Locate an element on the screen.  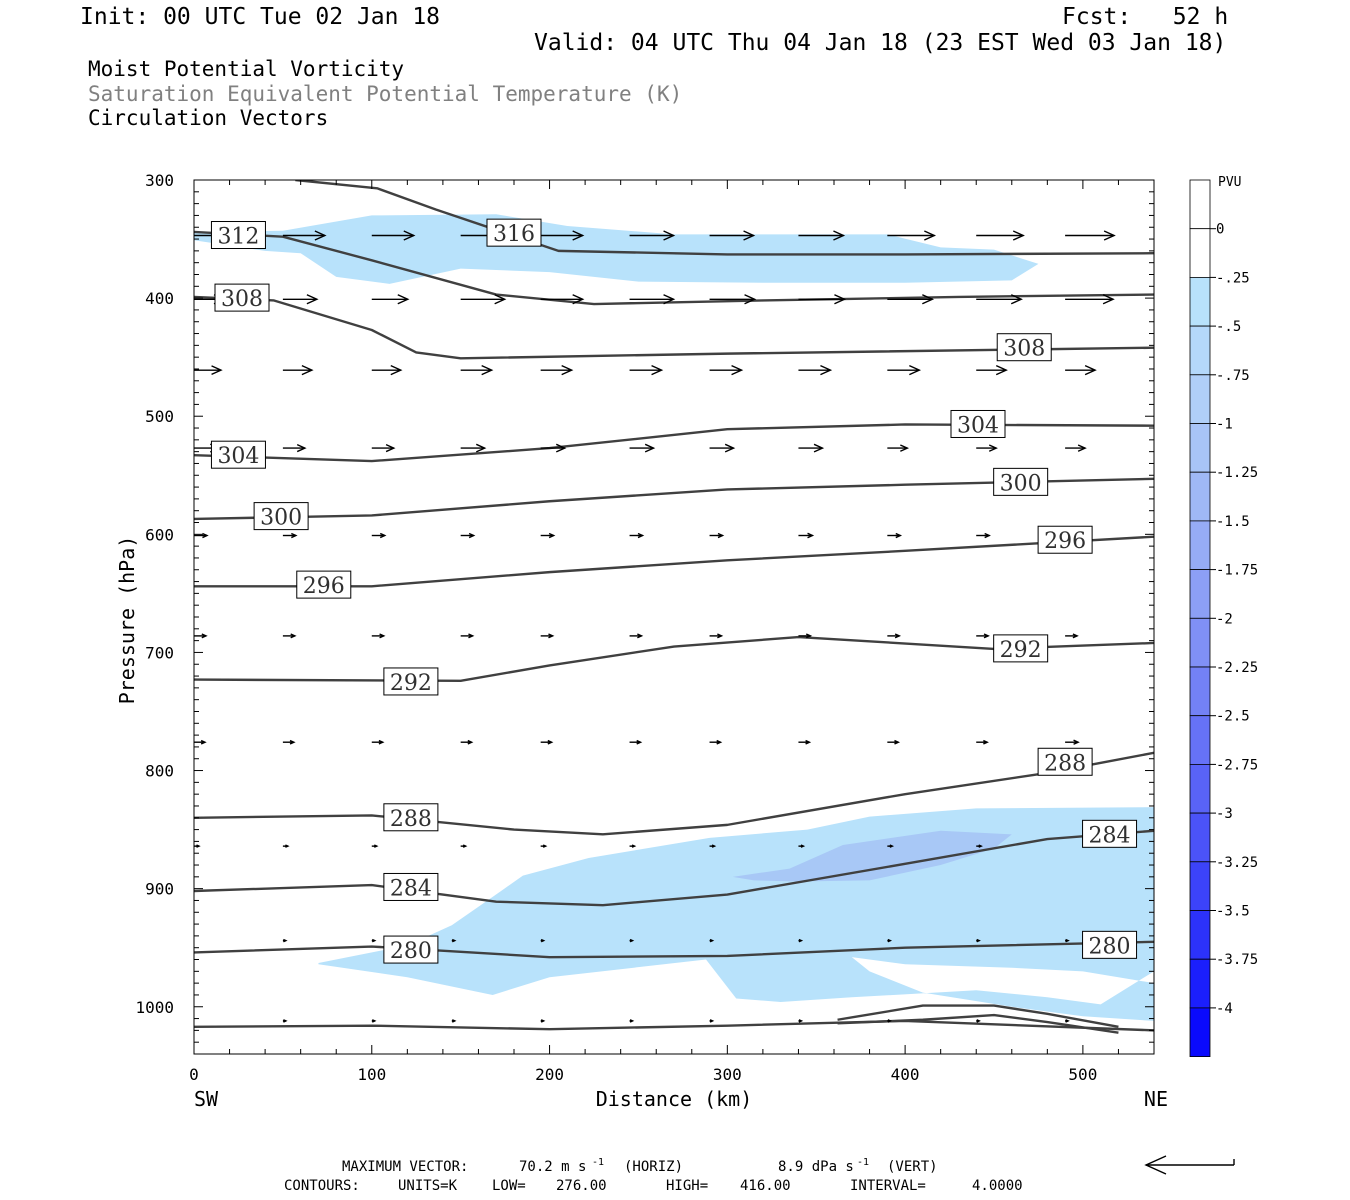
max-vector-vert-unit: (VERT) is located at coordinates (912, 1167).